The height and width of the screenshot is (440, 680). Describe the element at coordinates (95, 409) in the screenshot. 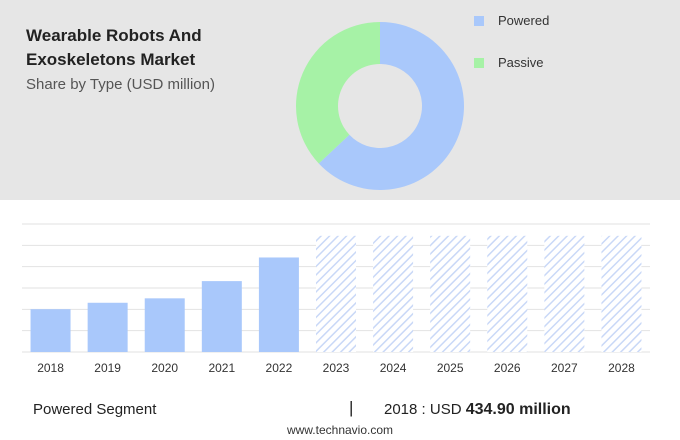

I see `segment-label: Powered Segment` at that location.